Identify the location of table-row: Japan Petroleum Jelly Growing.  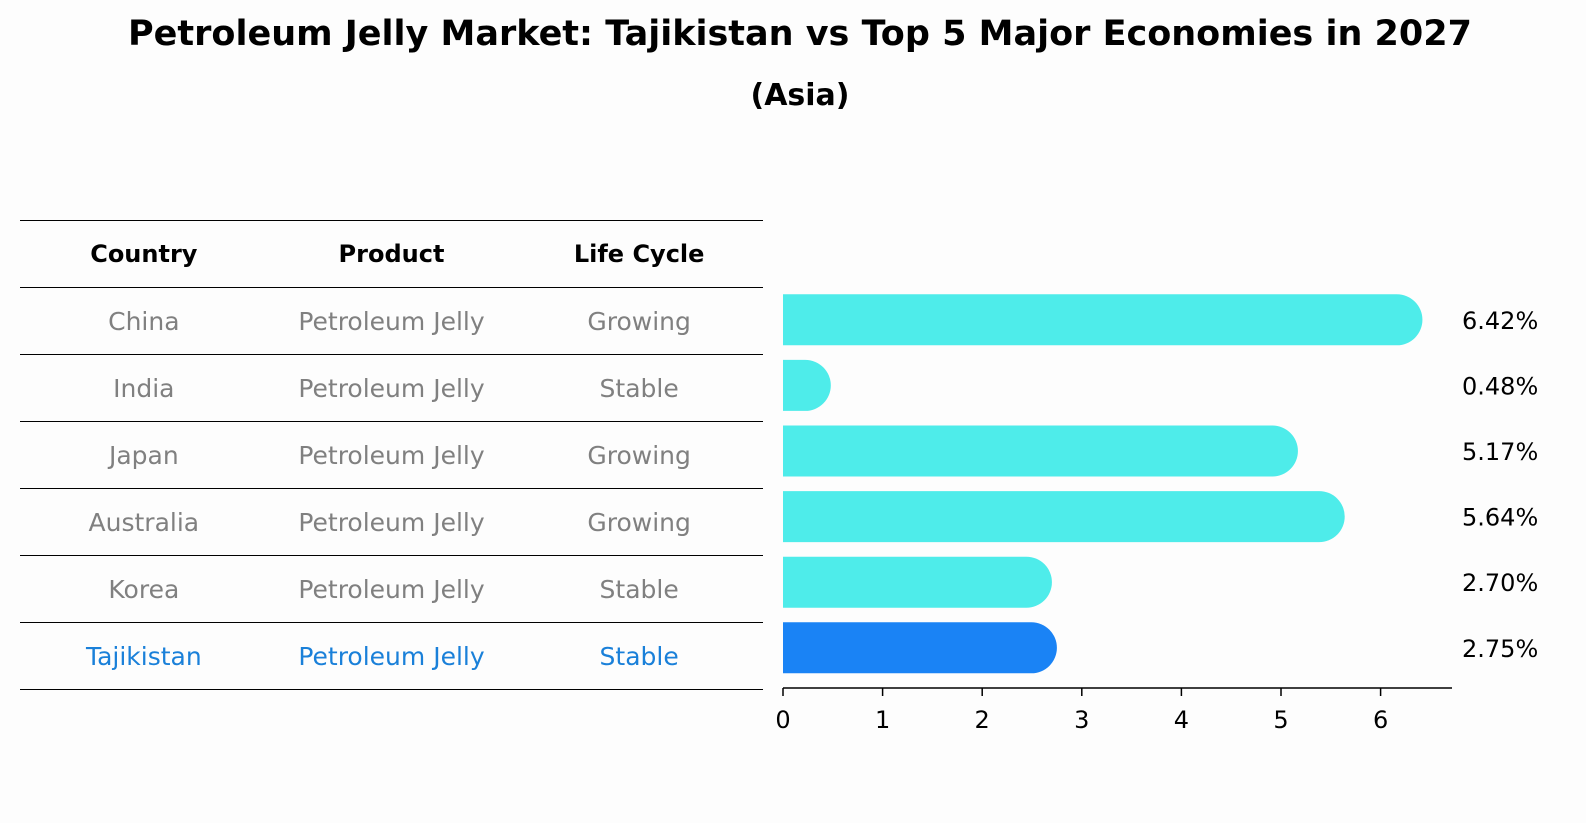
(391, 454).